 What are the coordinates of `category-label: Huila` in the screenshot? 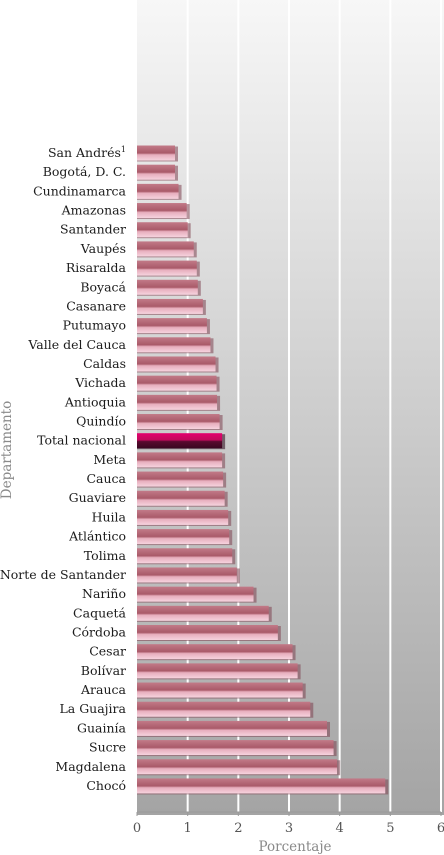 It's located at (109, 516).